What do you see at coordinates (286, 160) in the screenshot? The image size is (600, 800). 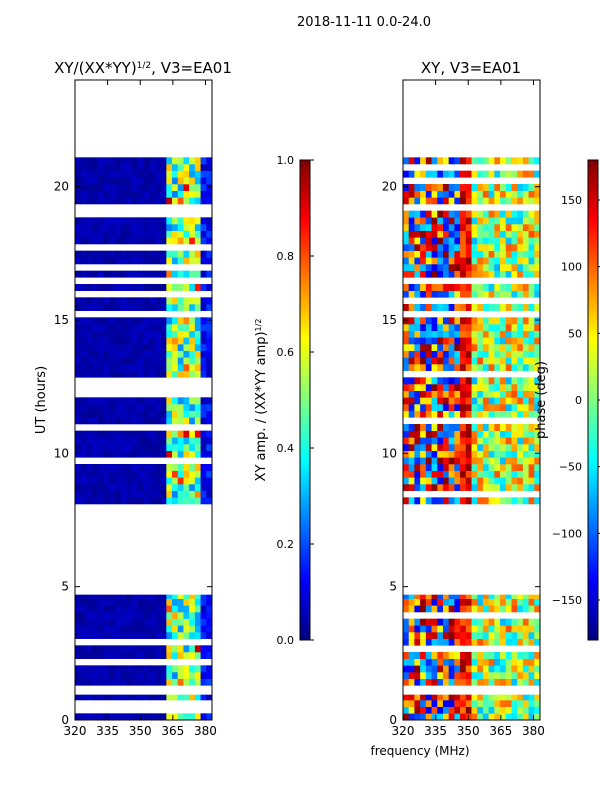 I see `colorbar1-tick-label: 1.0` at bounding box center [286, 160].